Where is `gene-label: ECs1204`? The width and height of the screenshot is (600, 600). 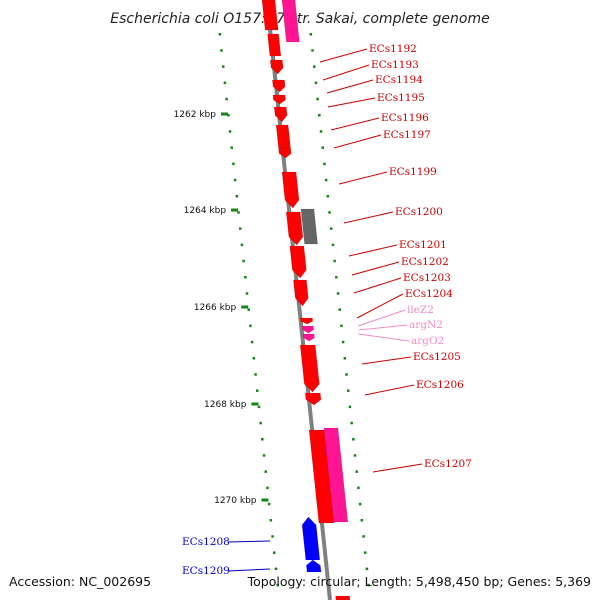 gene-label: ECs1204 is located at coordinates (429, 294).